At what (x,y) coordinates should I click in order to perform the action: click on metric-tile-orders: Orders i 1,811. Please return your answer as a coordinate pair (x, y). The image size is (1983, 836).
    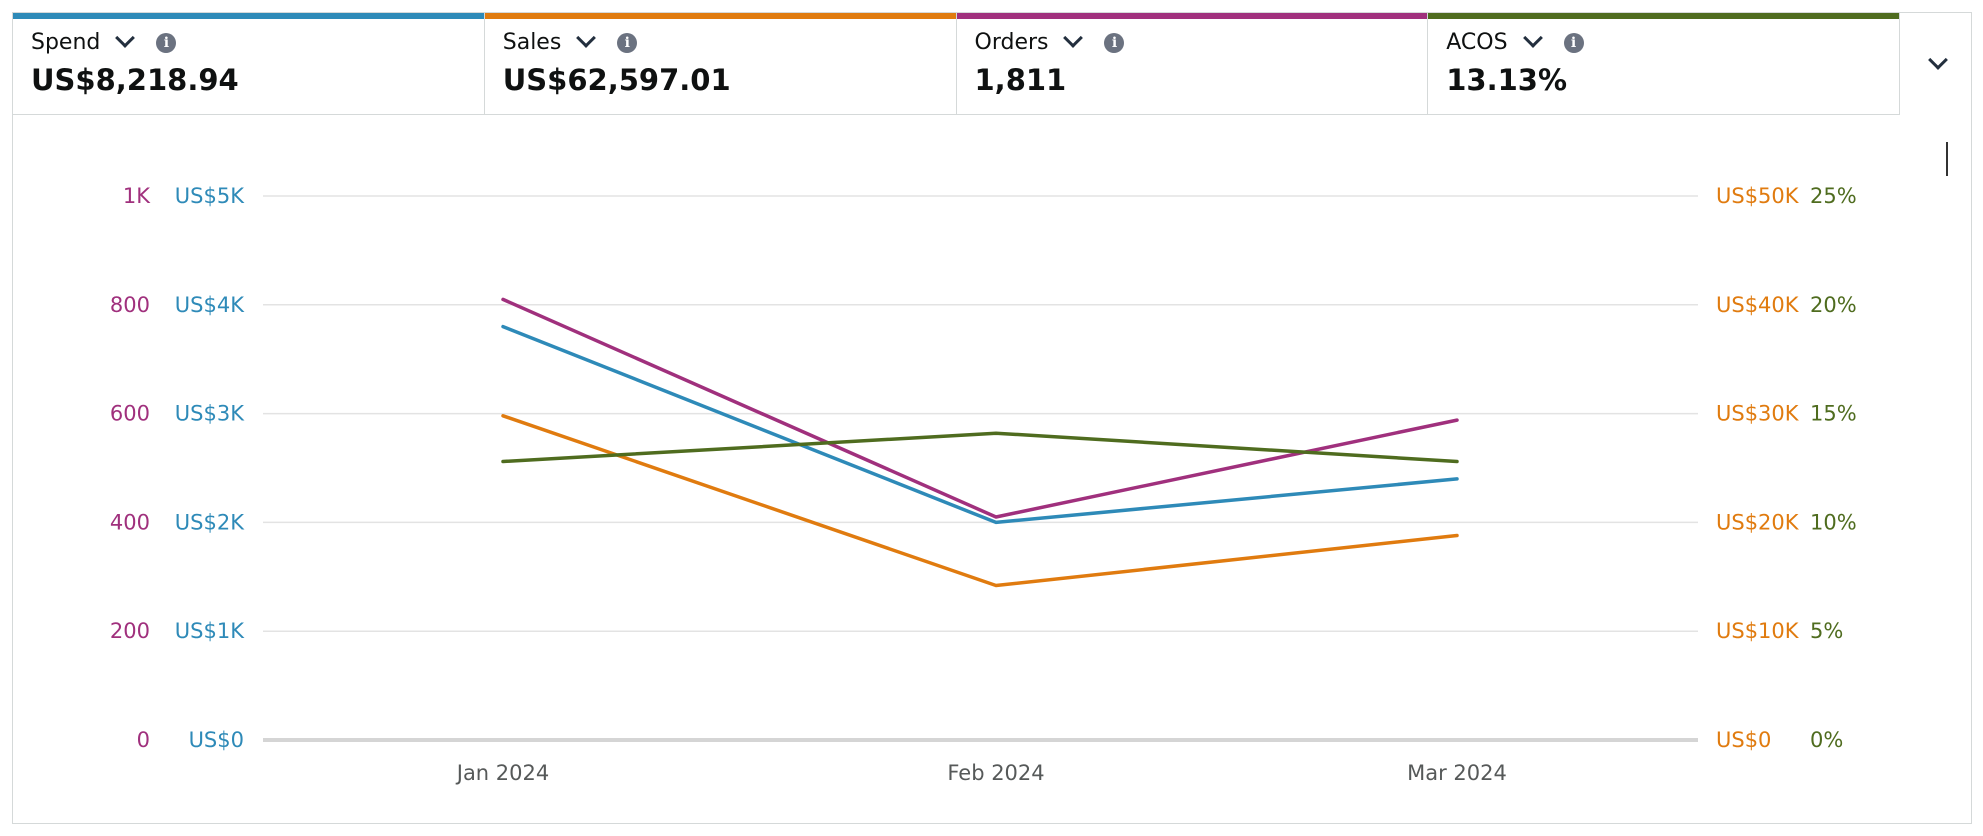
    Looking at the image, I should click on (1192, 64).